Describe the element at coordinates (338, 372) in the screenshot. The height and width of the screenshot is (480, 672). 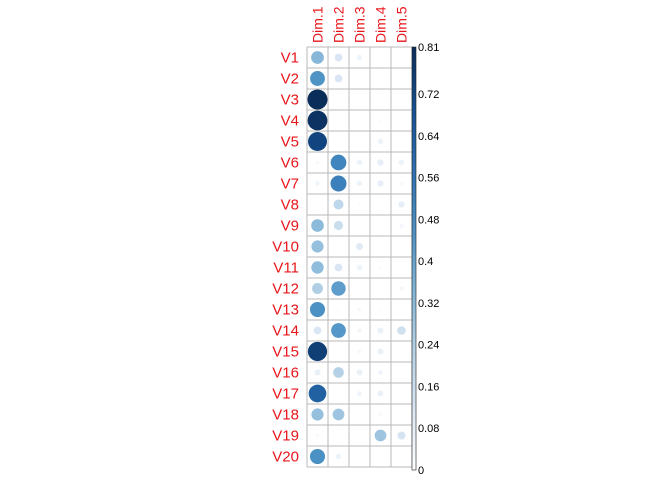
I see `correlation-circle-V16-Dim.2` at that location.